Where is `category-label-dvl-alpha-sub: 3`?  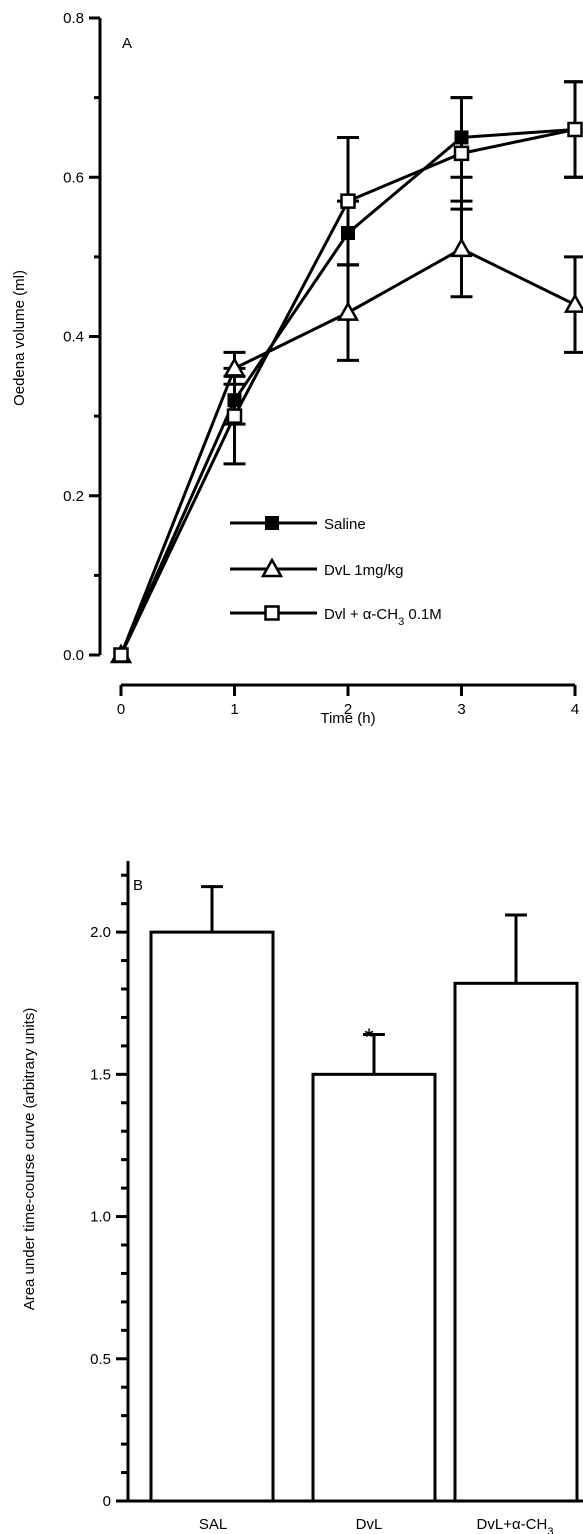
category-label-dvl-alpha-sub: 3 is located at coordinates (550, 1530).